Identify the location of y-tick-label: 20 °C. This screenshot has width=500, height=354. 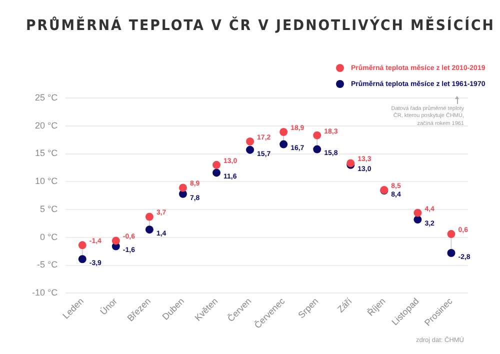
(46, 125).